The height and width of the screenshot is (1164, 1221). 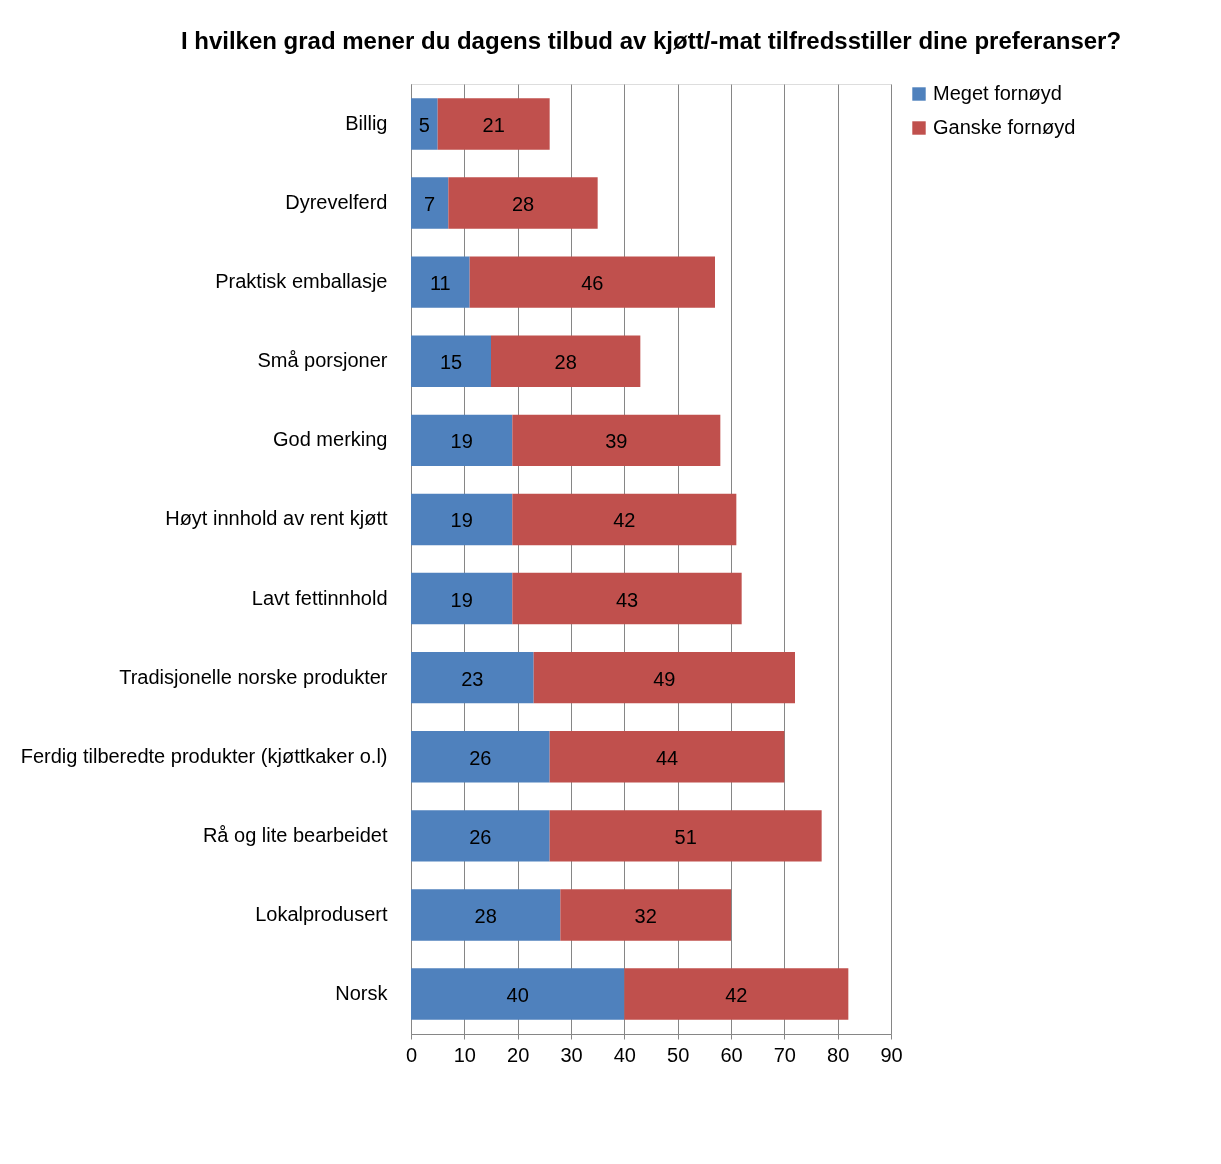 I want to click on x-tick-label: 20, so click(x=518, y=1054).